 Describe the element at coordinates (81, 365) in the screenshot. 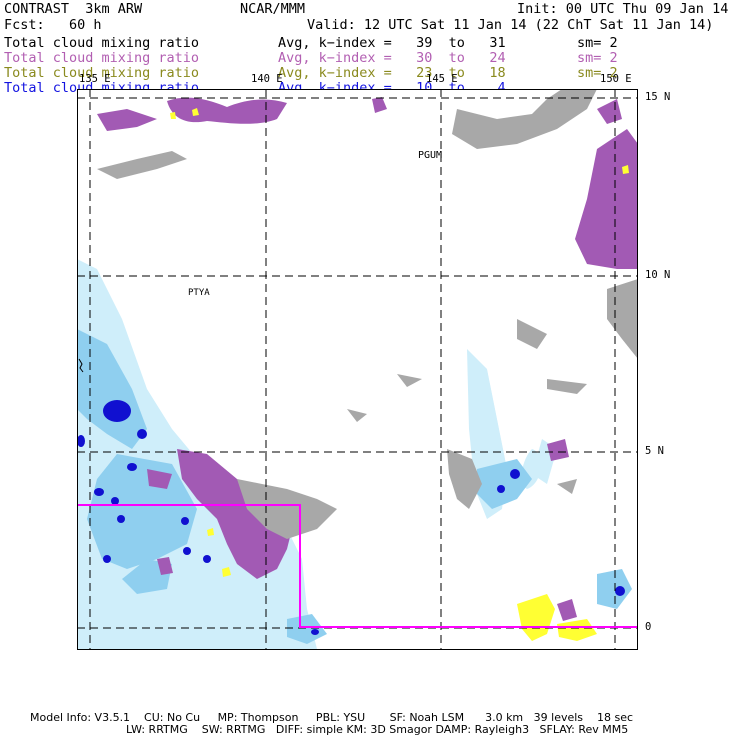

I see `coastline` at that location.